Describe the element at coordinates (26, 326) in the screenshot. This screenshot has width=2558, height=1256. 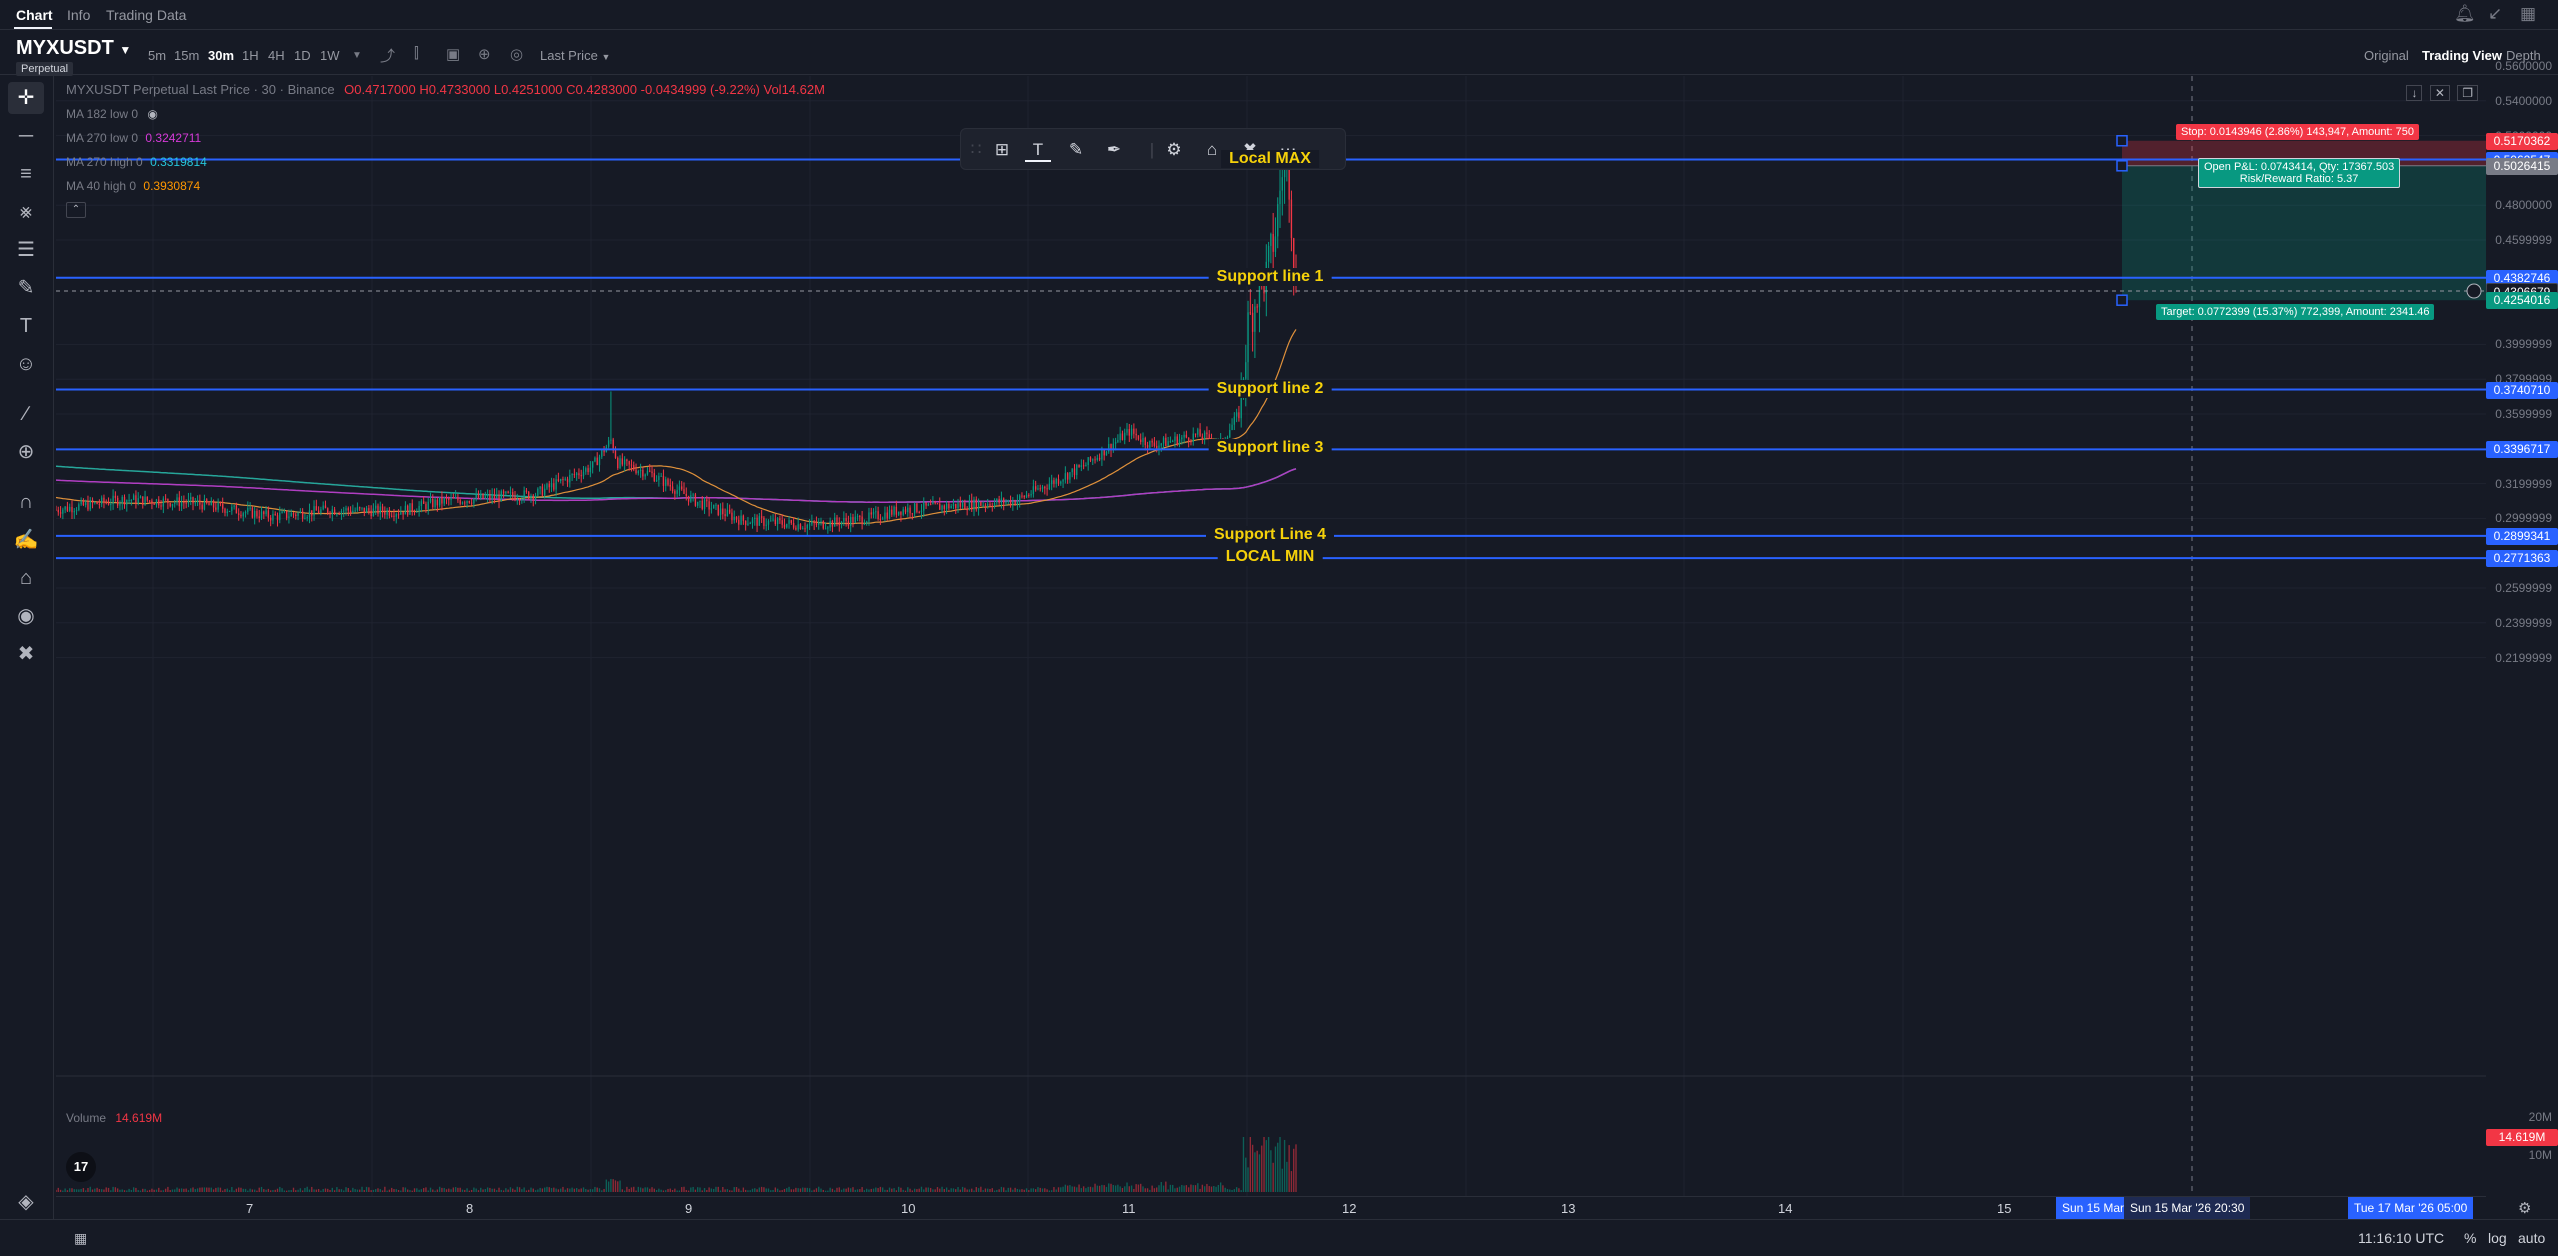
I see `text-icon: T` at that location.